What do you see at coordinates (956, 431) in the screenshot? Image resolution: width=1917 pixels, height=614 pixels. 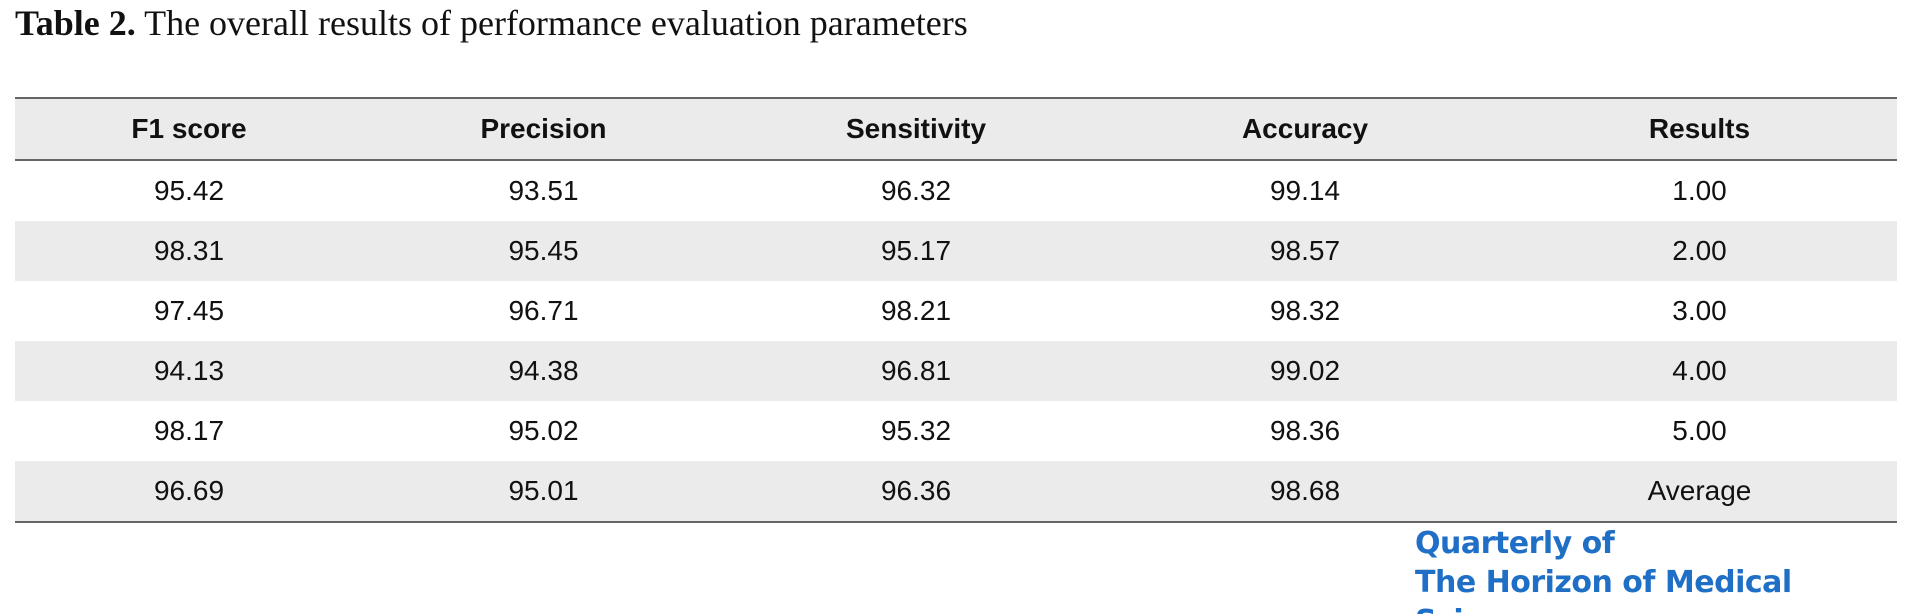 I see `table-row: 98.17 95.02 95.32 98.36 5.00` at bounding box center [956, 431].